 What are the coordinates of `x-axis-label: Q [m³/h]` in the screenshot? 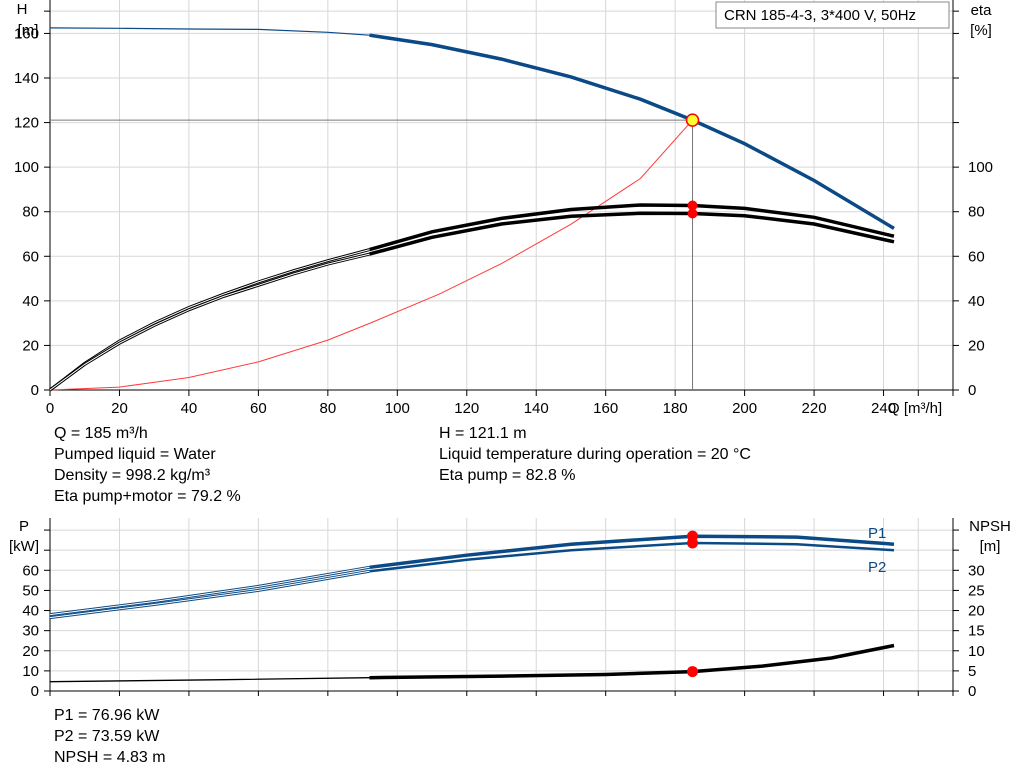 It's located at (915, 408).